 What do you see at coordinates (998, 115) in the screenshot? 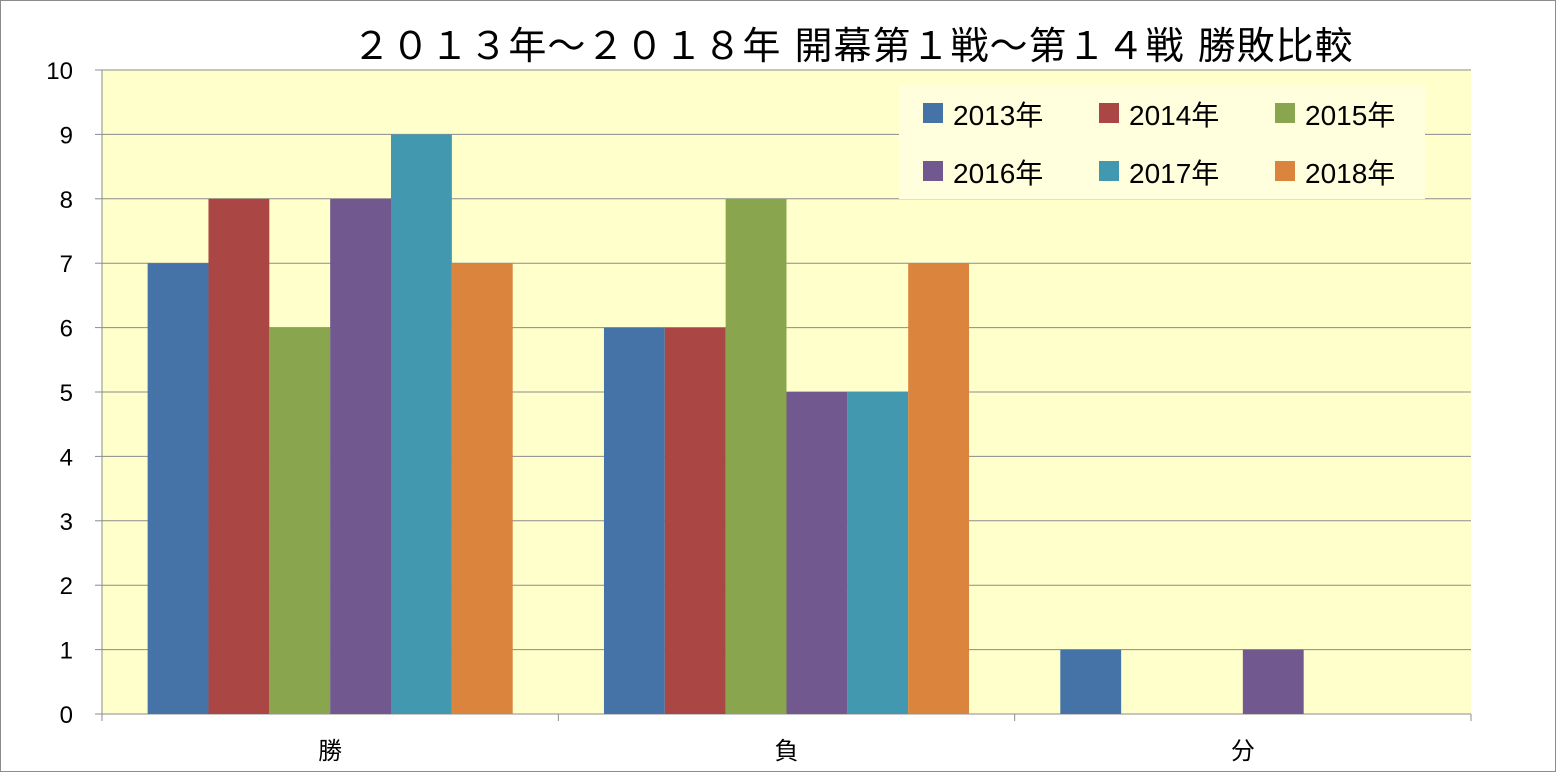
I see `legend-label: 2013年` at bounding box center [998, 115].